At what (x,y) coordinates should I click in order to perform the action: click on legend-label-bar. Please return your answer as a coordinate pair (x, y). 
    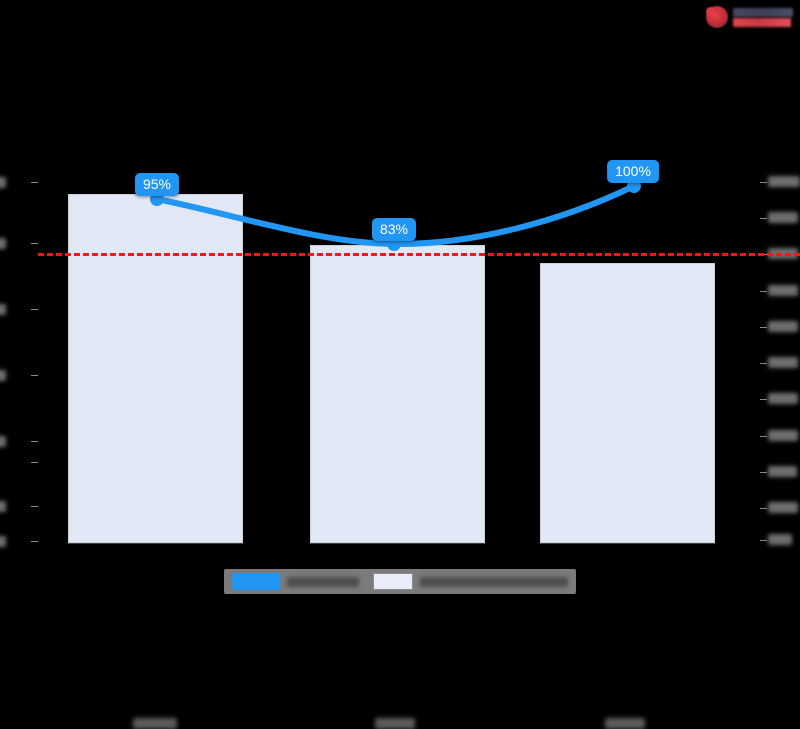
    Looking at the image, I should click on (494, 581).